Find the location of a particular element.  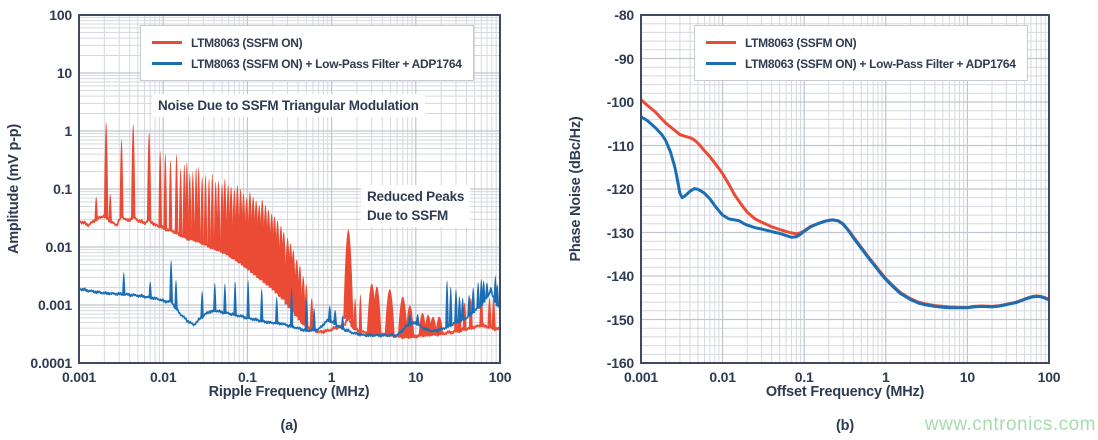

y-tick-label: -80 is located at coordinates (624, 15).